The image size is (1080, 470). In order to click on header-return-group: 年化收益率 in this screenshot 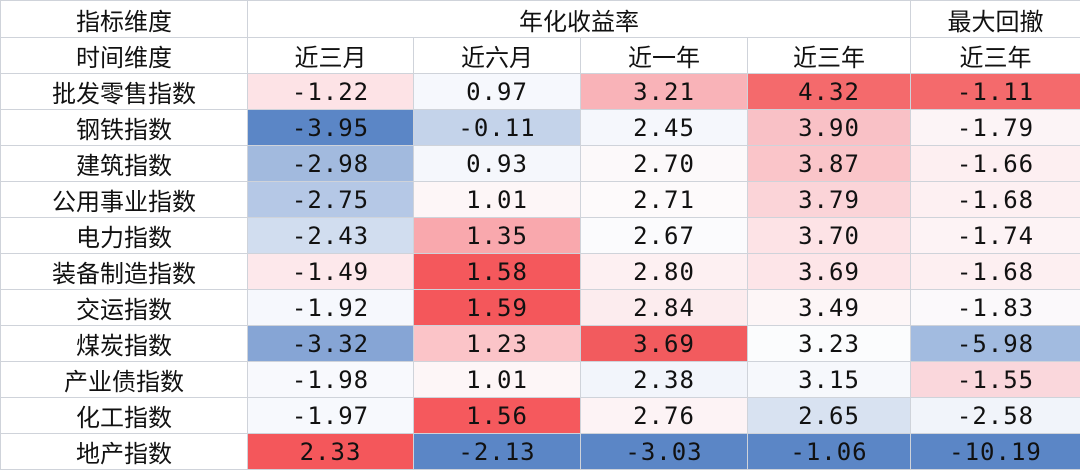, I will do `click(579, 19)`.